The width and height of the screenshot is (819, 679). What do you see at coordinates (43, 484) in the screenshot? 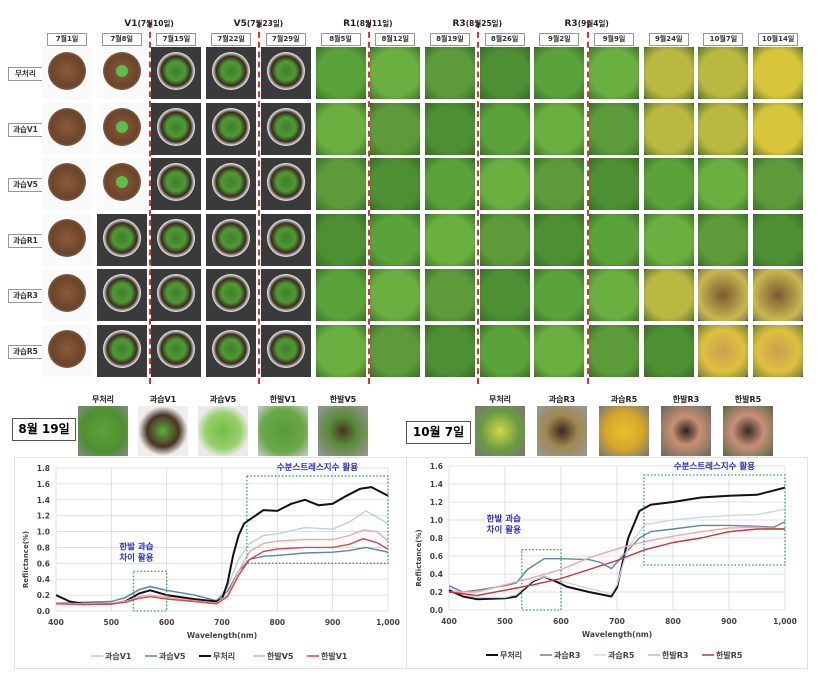
I see `y-tick-label: 1.6` at bounding box center [43, 484].